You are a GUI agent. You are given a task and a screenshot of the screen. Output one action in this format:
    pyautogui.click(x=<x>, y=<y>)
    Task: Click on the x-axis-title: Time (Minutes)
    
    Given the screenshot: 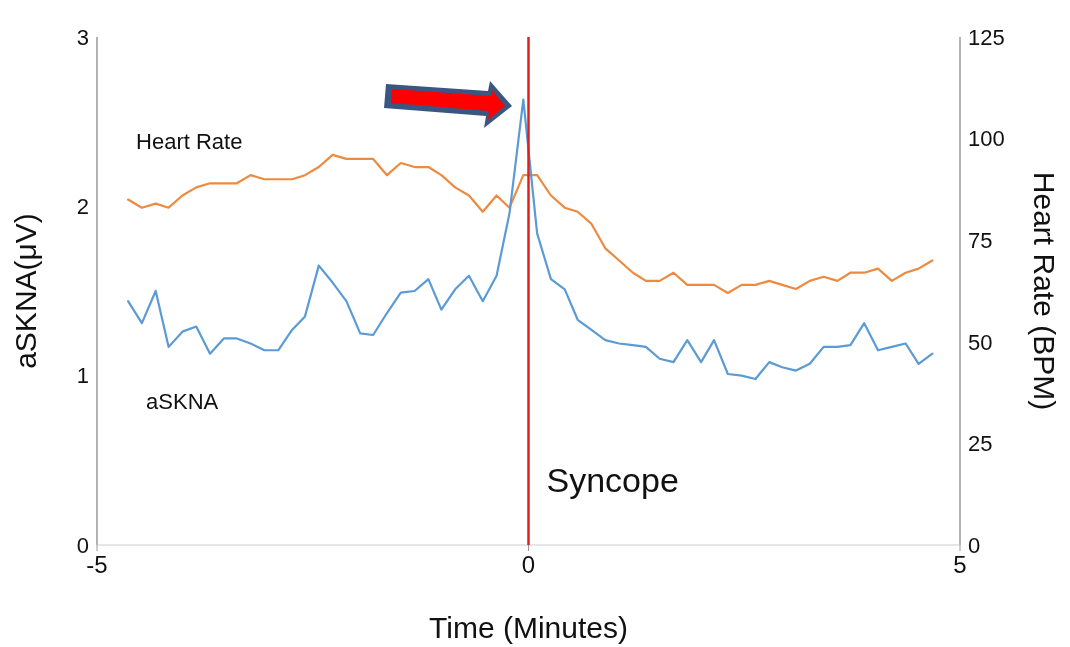 What is the action you would take?
    pyautogui.click(x=528, y=627)
    